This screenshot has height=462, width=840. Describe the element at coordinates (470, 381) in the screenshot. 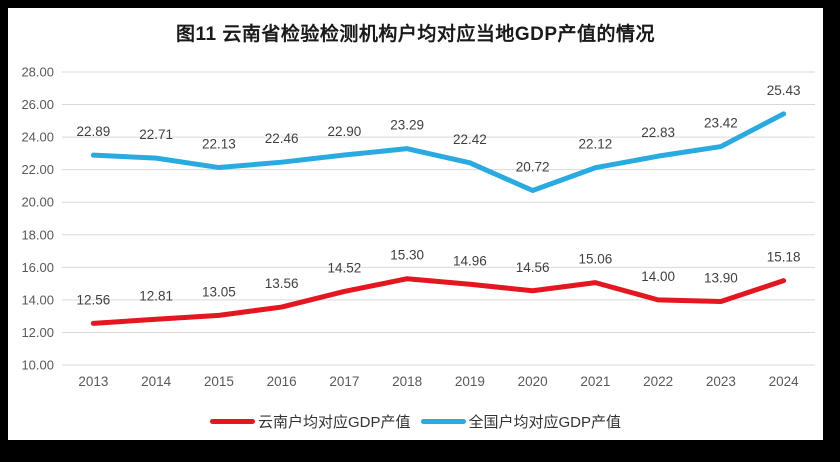

I see `x-tick-label: 2019` at that location.